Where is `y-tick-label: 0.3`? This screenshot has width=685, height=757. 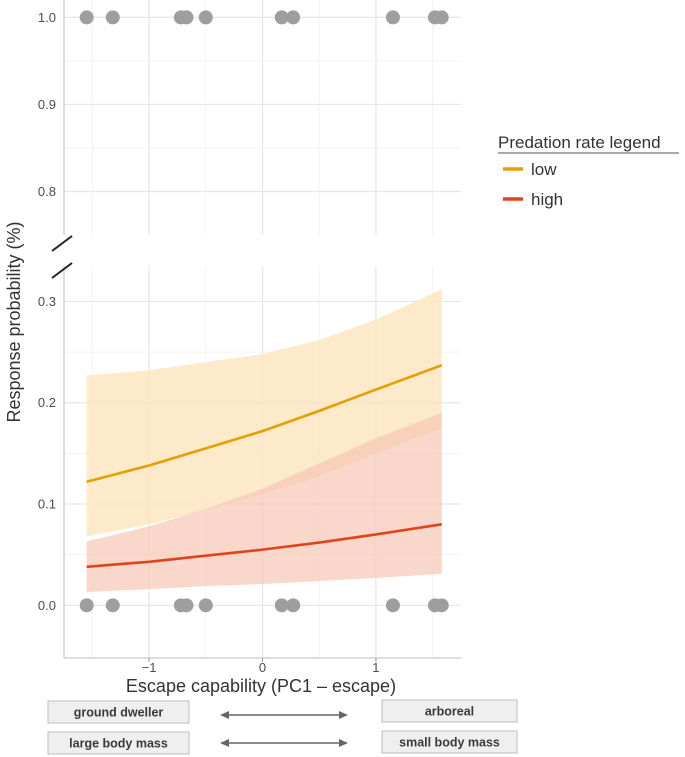
y-tick-label: 0.3 is located at coordinates (47, 301).